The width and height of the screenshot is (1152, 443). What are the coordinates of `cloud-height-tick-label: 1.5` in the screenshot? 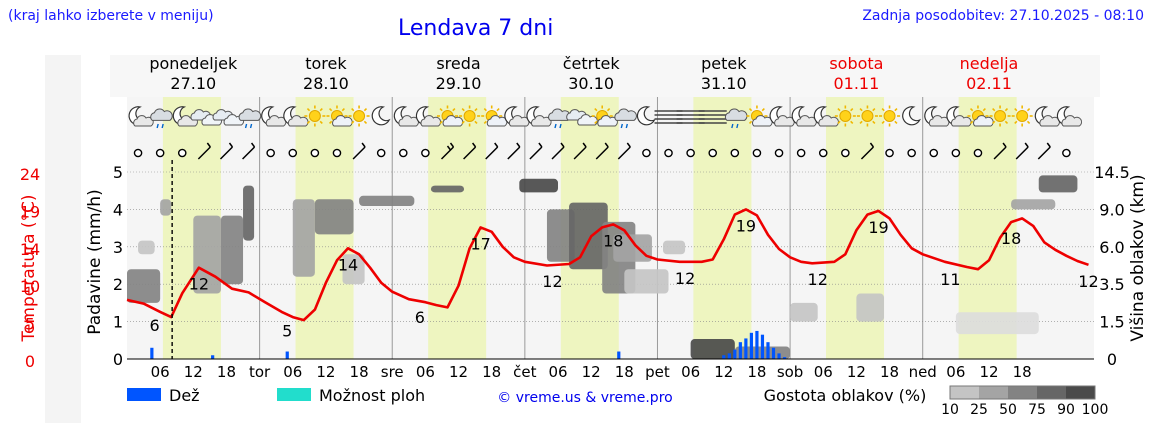 It's located at (1111, 322).